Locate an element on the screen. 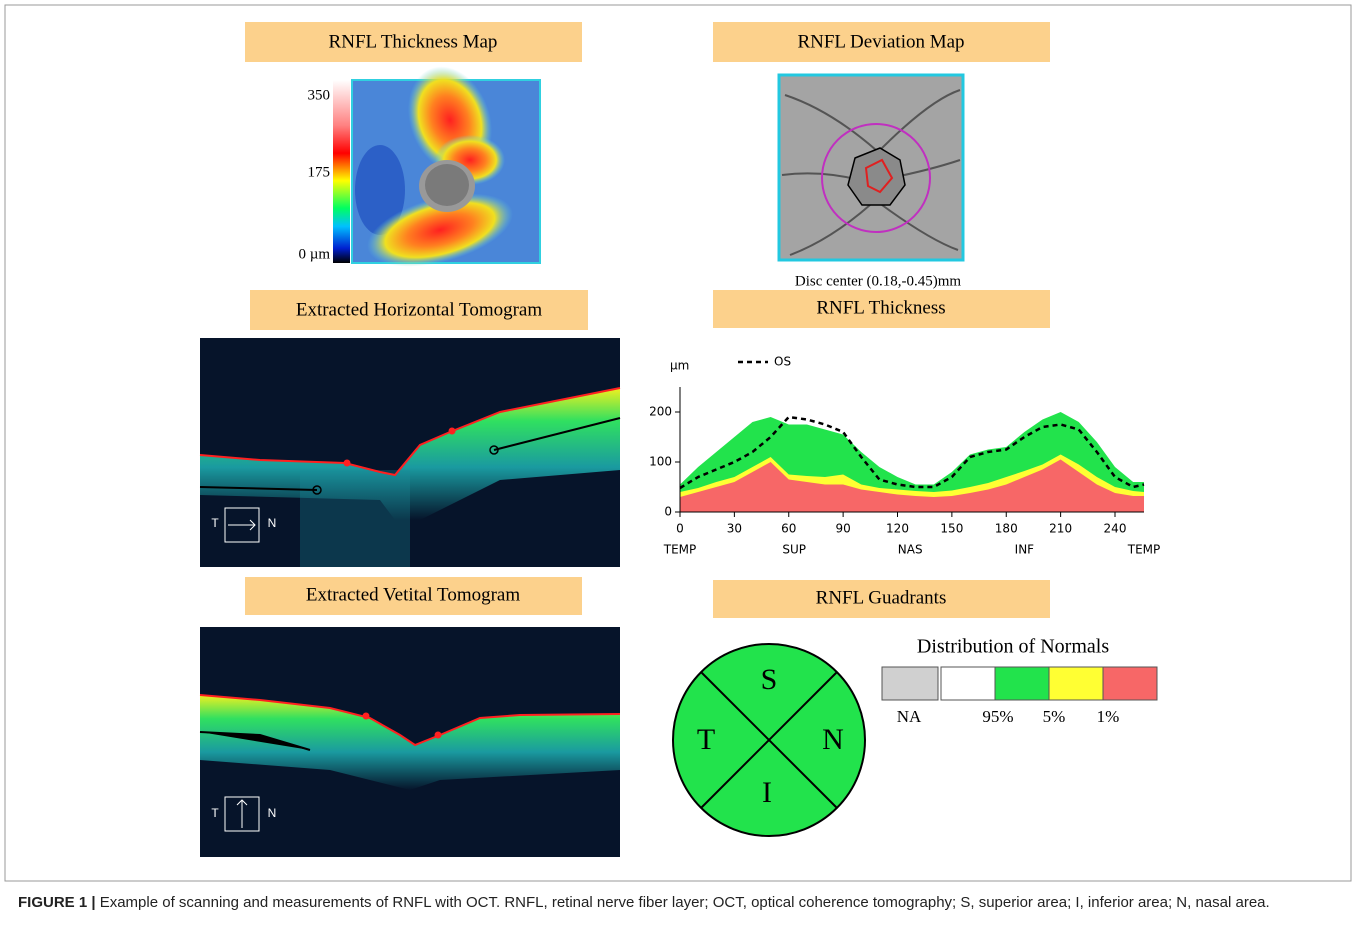 This screenshot has height=945, width=1356. y-tick-label: 200 is located at coordinates (660, 412).